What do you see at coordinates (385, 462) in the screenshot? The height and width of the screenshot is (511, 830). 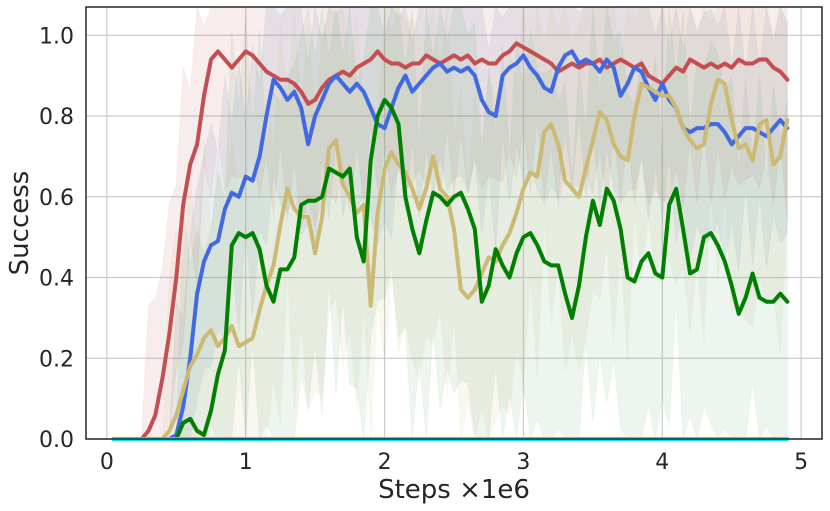 I see `x-tick-label: 2` at bounding box center [385, 462].